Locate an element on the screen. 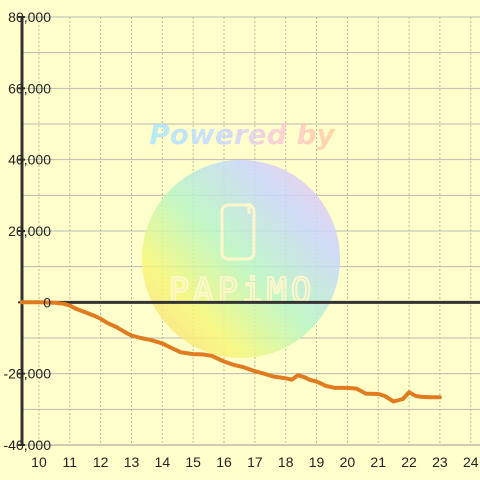 The width and height of the screenshot is (480, 480). x-tick-label: 10 is located at coordinates (39, 462).